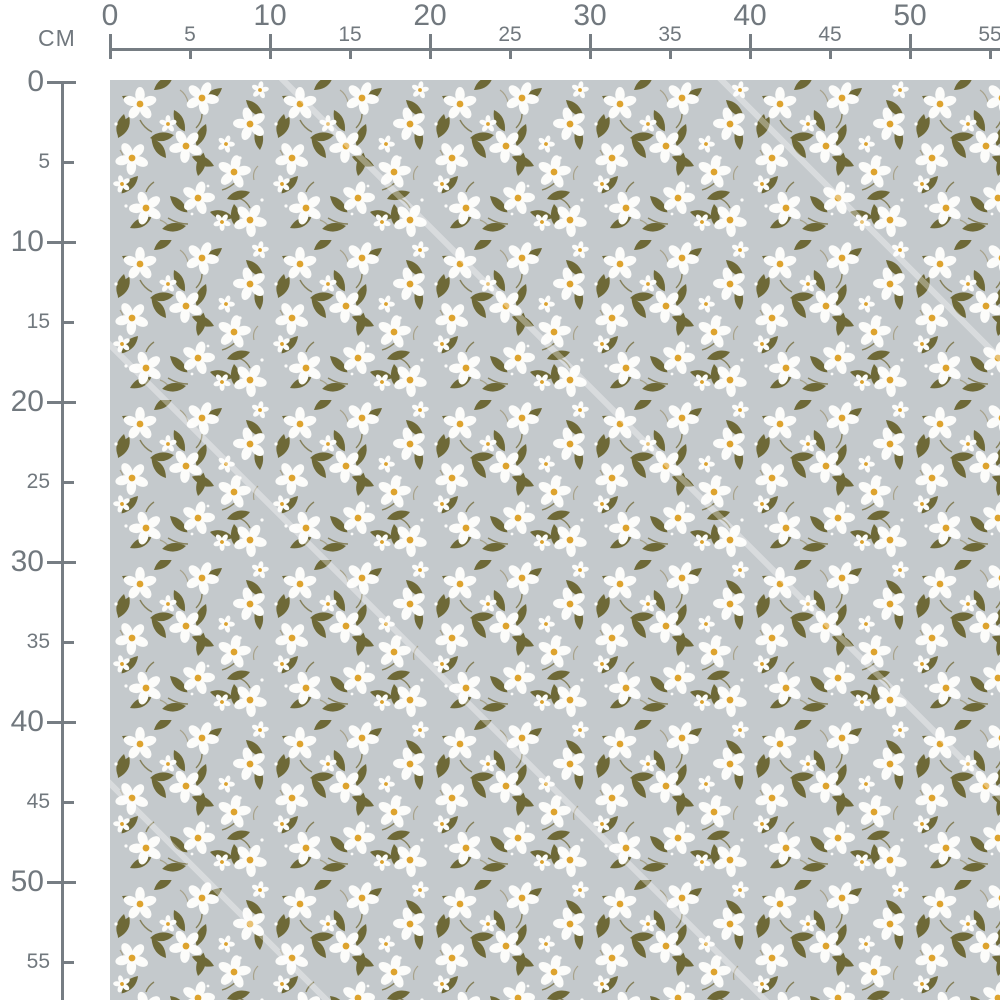 The image size is (1000, 1000). What do you see at coordinates (910, 16) in the screenshot?
I see `ruler-top-label-50: 50` at bounding box center [910, 16].